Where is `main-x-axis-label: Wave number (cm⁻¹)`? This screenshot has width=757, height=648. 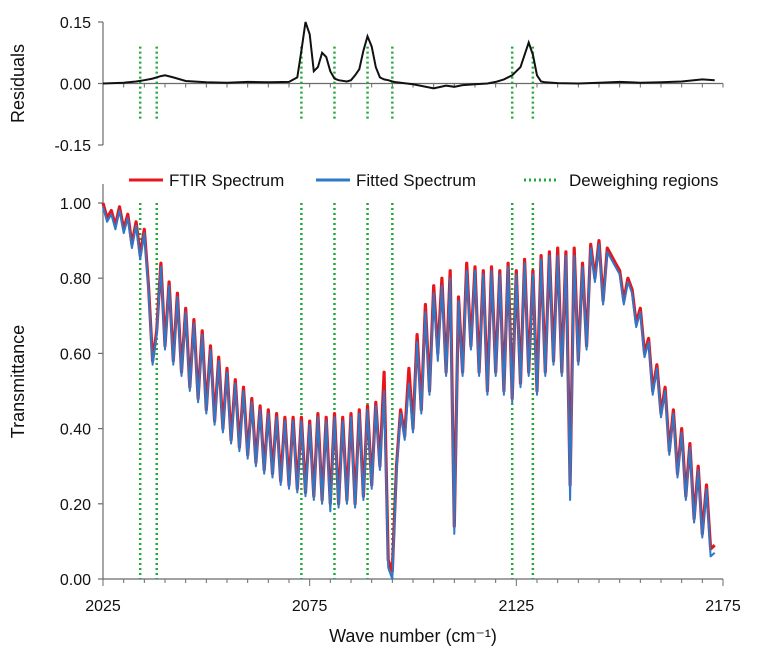 main-x-axis-label: Wave number (cm⁻¹) is located at coordinates (413, 636).